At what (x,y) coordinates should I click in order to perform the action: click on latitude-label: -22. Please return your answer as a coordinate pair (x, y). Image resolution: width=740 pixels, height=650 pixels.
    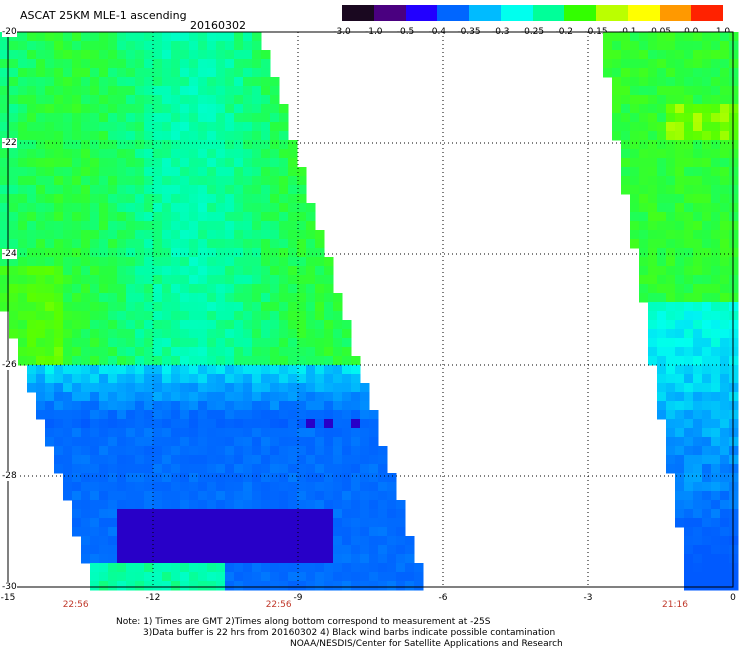
    Looking at the image, I should click on (9, 143).